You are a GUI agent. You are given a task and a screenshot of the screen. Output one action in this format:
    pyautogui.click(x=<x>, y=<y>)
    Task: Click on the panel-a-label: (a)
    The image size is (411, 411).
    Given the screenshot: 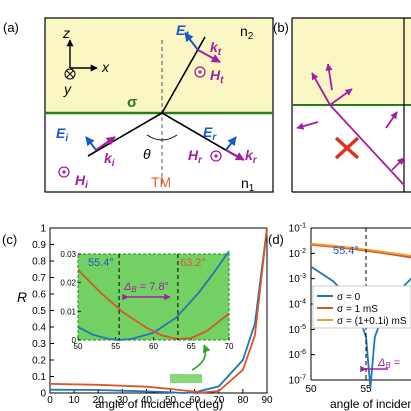 What is the action you would take?
    pyautogui.click(x=11, y=27)
    